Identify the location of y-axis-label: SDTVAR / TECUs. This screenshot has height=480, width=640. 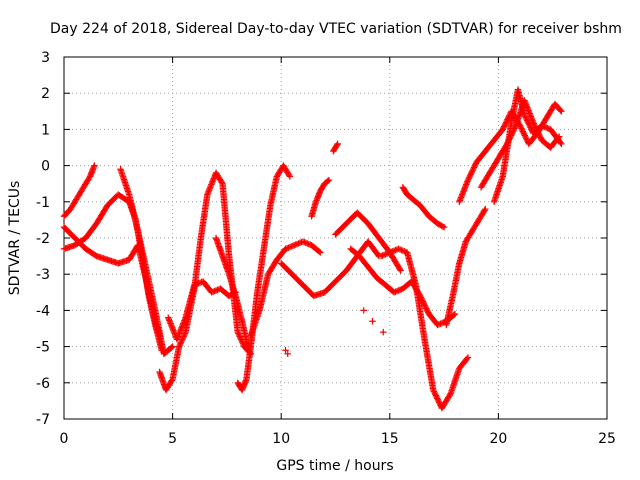
(15, 238).